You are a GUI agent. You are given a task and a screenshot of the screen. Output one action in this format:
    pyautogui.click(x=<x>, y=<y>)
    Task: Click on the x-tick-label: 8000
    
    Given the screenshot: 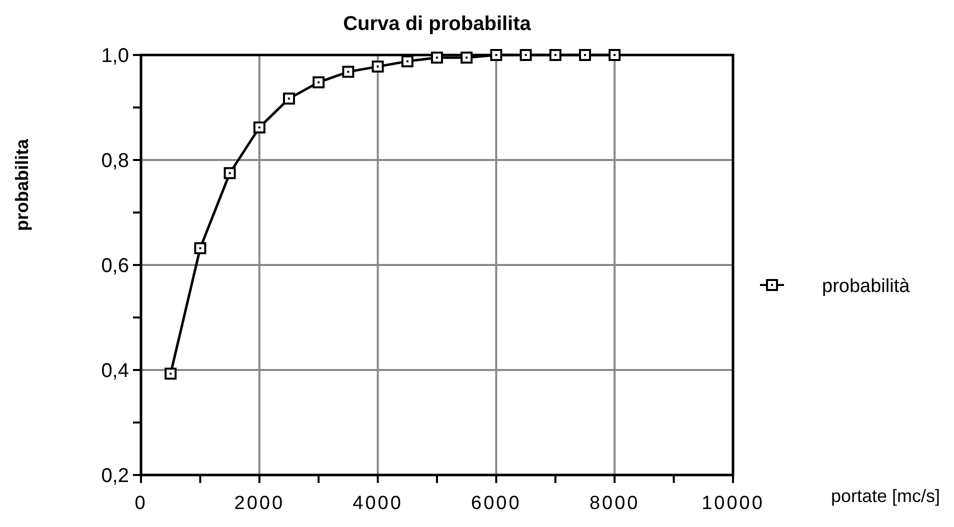 What is the action you would take?
    pyautogui.click(x=614, y=503)
    